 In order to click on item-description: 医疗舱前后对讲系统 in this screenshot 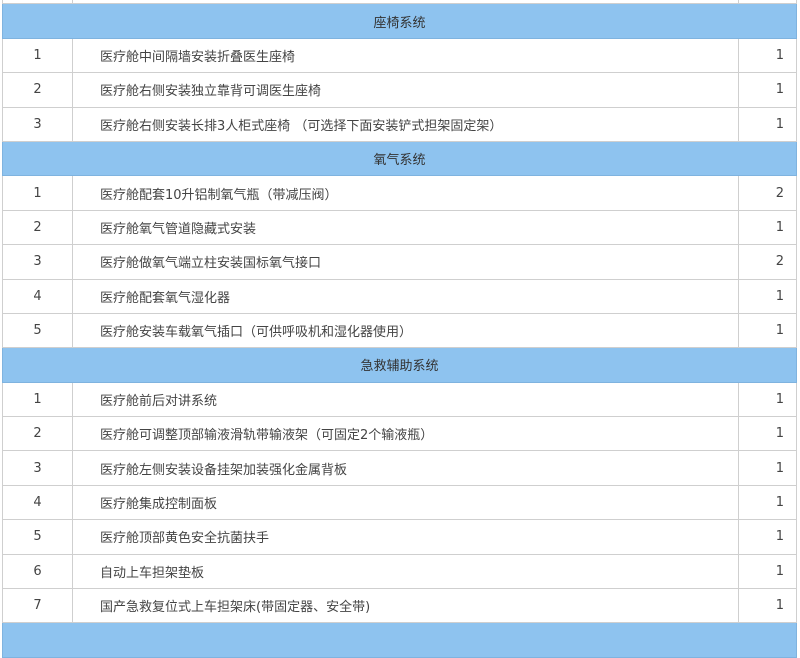, I will do `click(405, 399)`.